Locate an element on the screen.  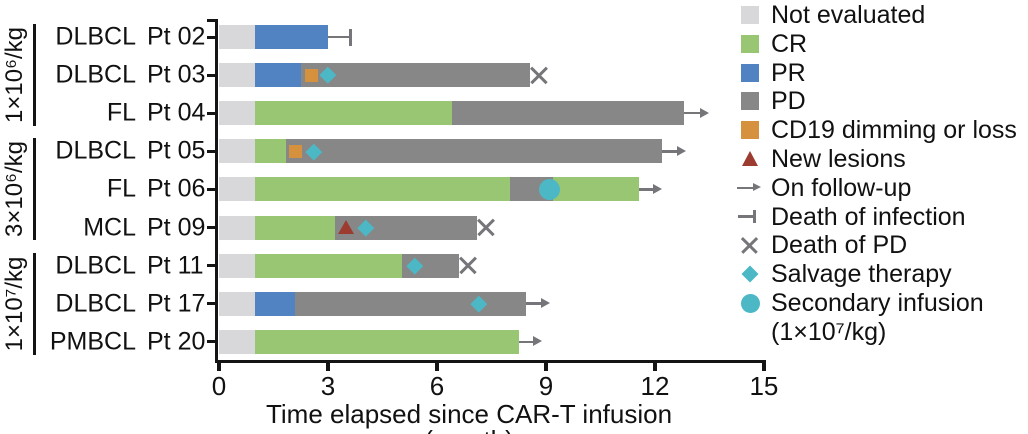
death-of-infection-marker is located at coordinates (338, 37).